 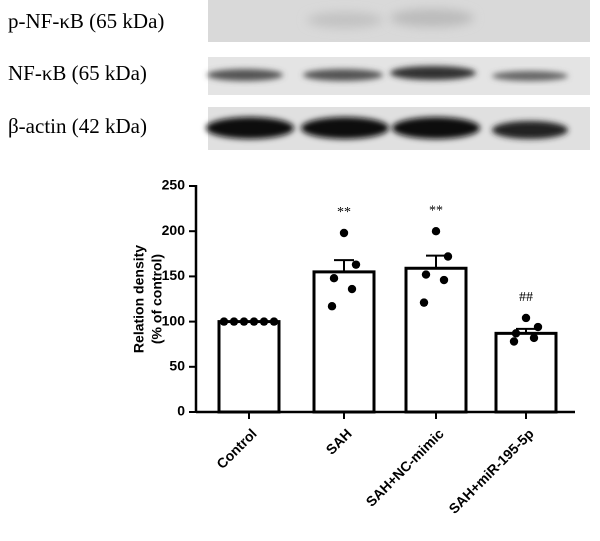 I want to click on x-tick-label: SAH+miR-195-5p, so click(x=490, y=470).